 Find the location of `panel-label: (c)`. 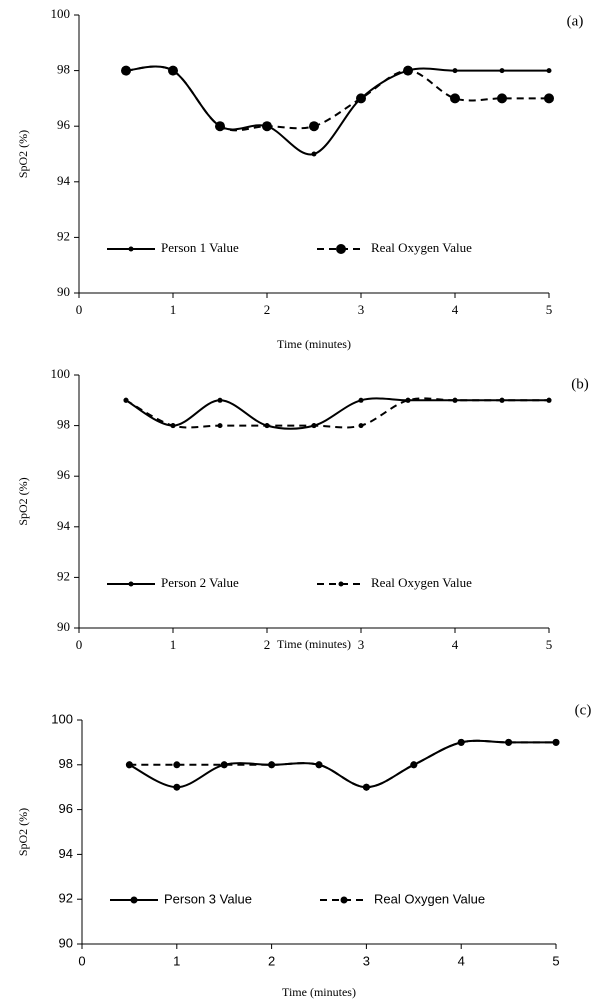

panel-label: (c) is located at coordinates (583, 710).